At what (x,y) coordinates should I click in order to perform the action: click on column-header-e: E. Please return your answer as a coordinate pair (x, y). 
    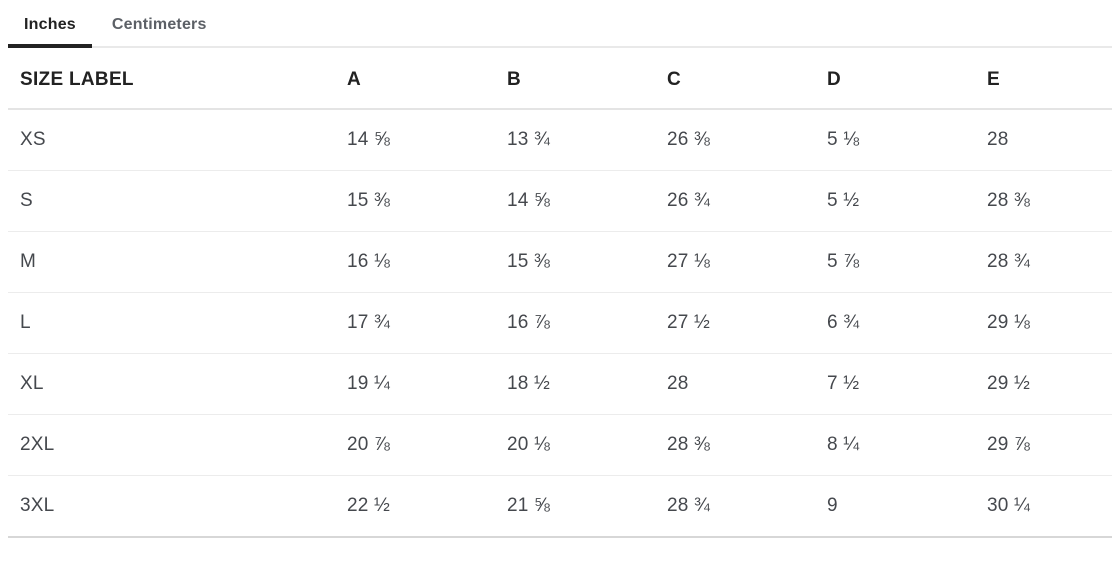
    Looking at the image, I should click on (1043, 79).